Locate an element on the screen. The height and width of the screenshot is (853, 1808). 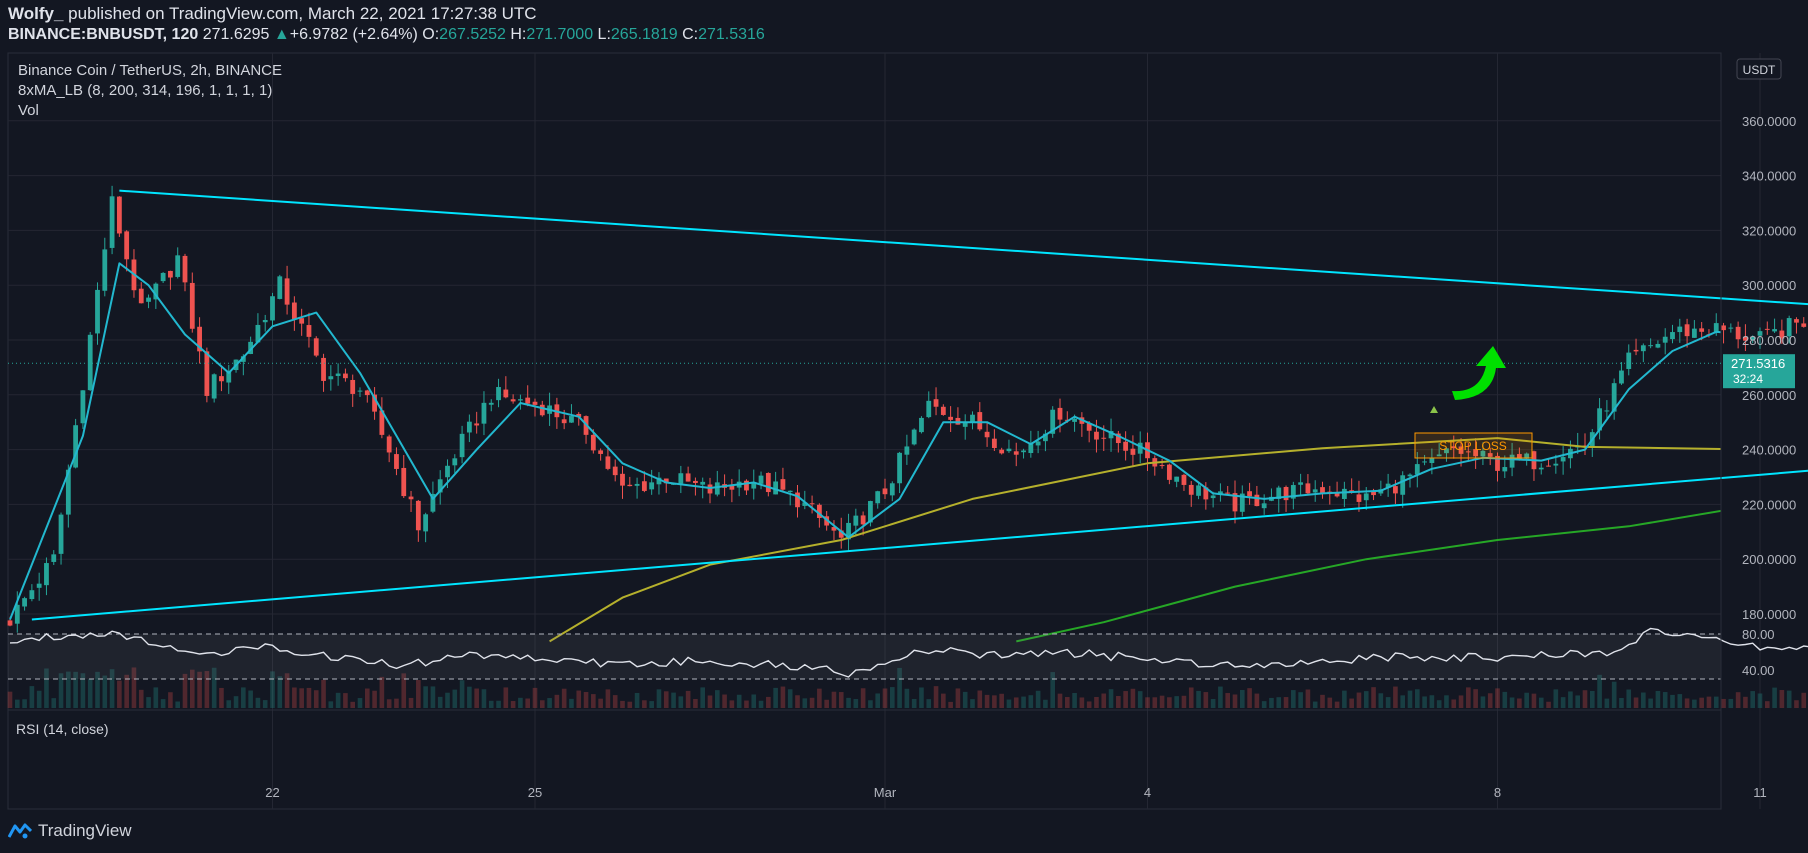
legend-volume: Vol is located at coordinates (28, 110).